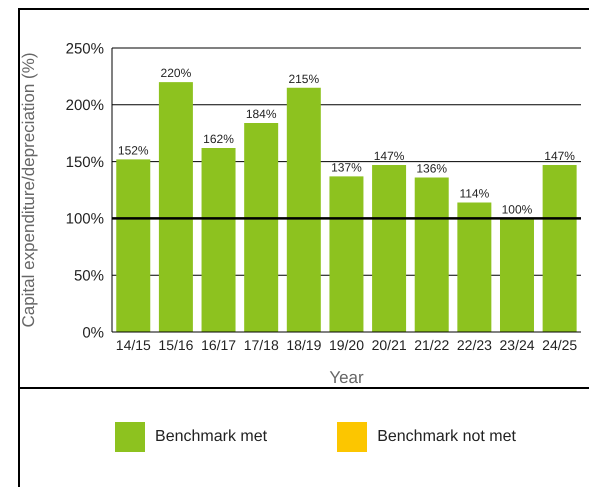  I want to click on x-tick-label: 14/15, so click(134, 344).